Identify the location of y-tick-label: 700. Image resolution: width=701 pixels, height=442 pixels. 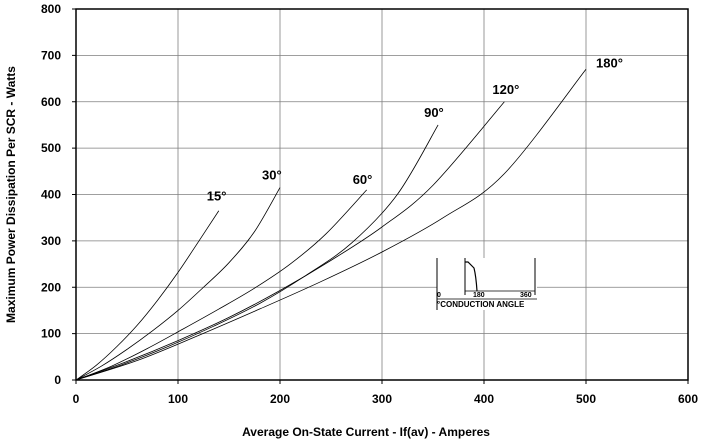
(51, 55).